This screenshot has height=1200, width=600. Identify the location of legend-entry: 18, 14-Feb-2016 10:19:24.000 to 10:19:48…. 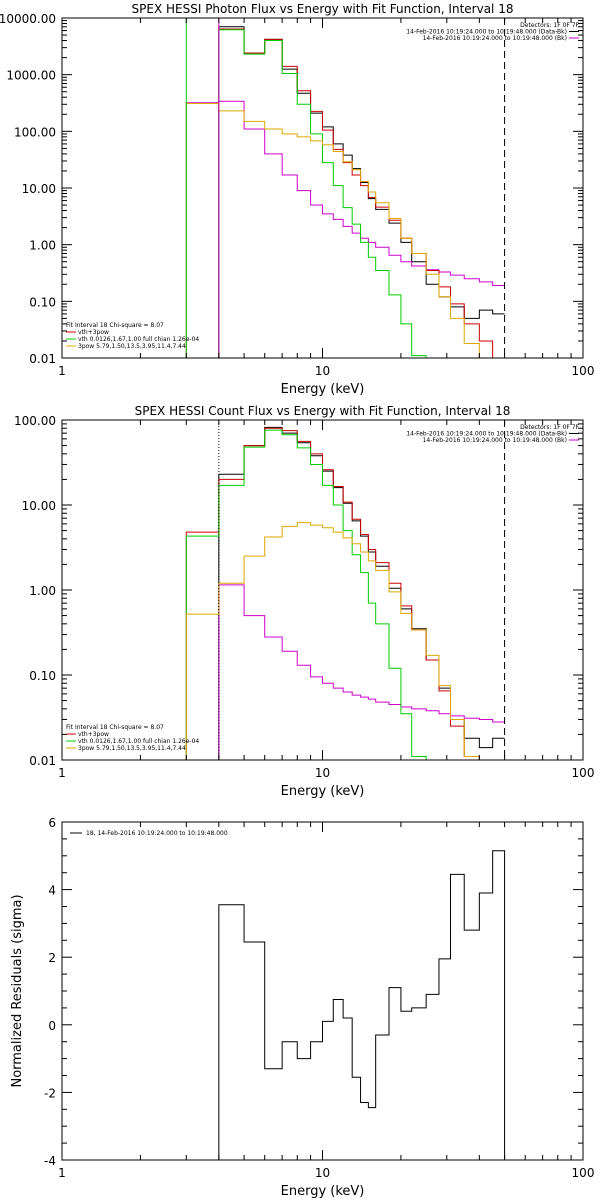
(157, 833).